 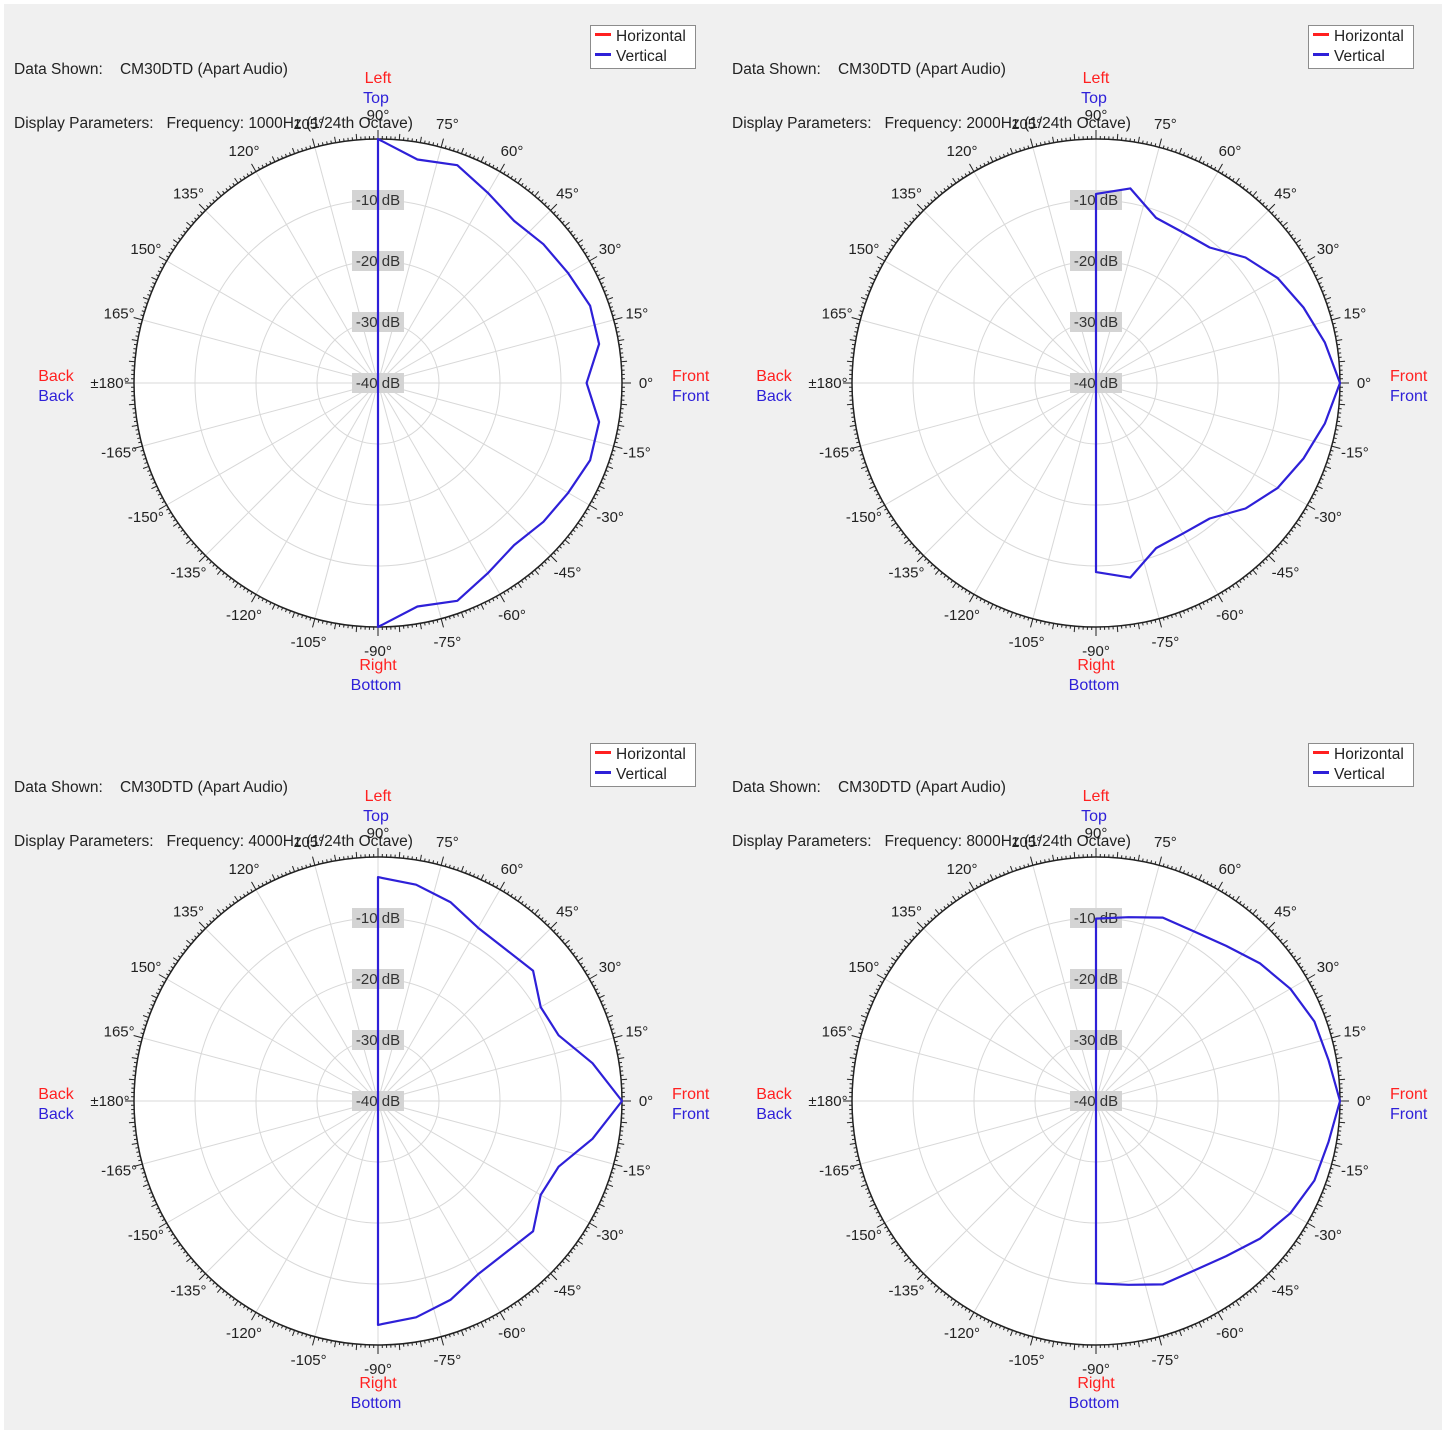 I want to click on angle-tick-label: 90°, so click(x=1096, y=115).